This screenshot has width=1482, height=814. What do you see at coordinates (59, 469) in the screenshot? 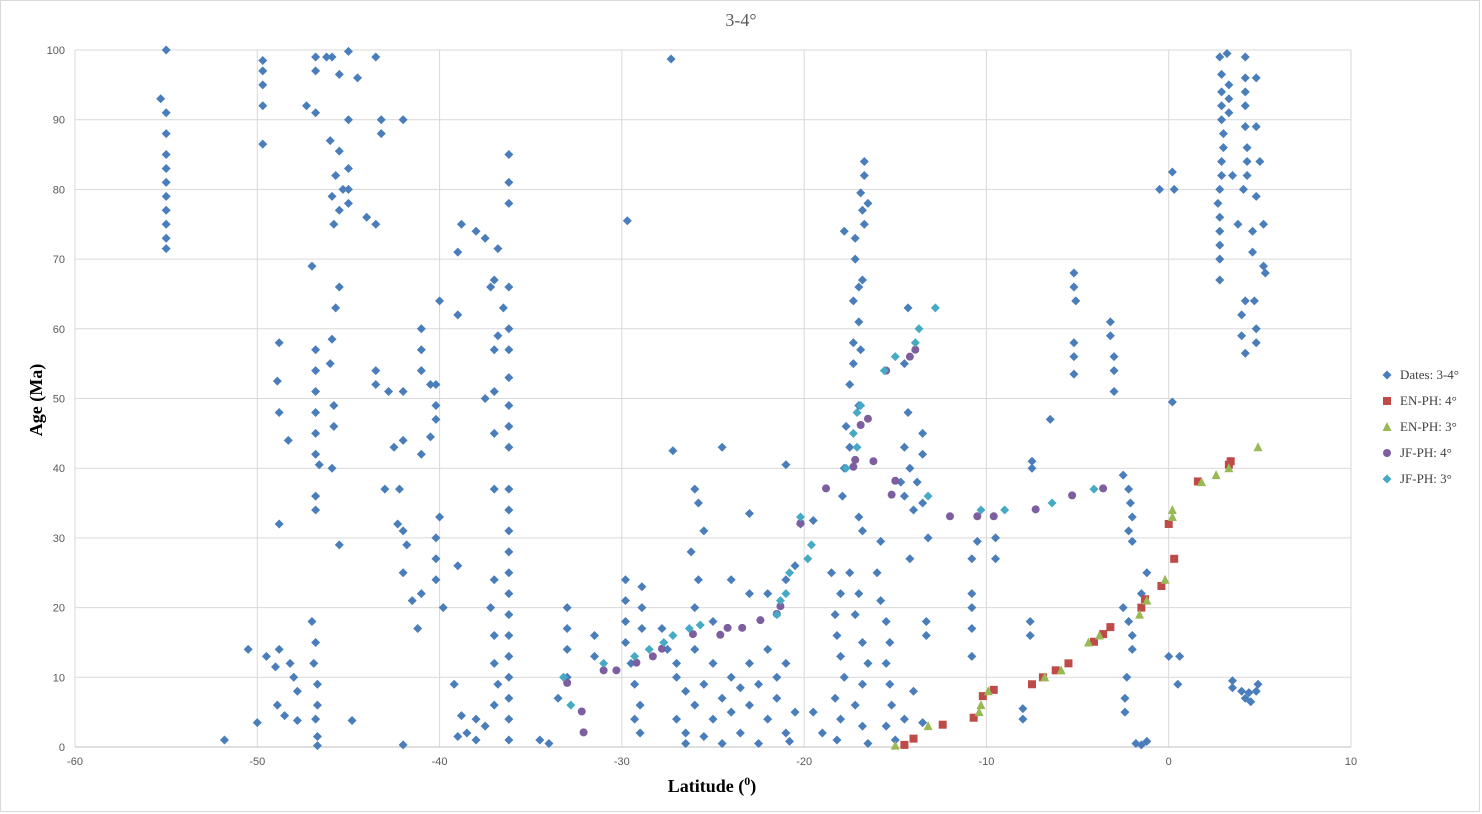
I see `y-tick-label: 40` at bounding box center [59, 469].